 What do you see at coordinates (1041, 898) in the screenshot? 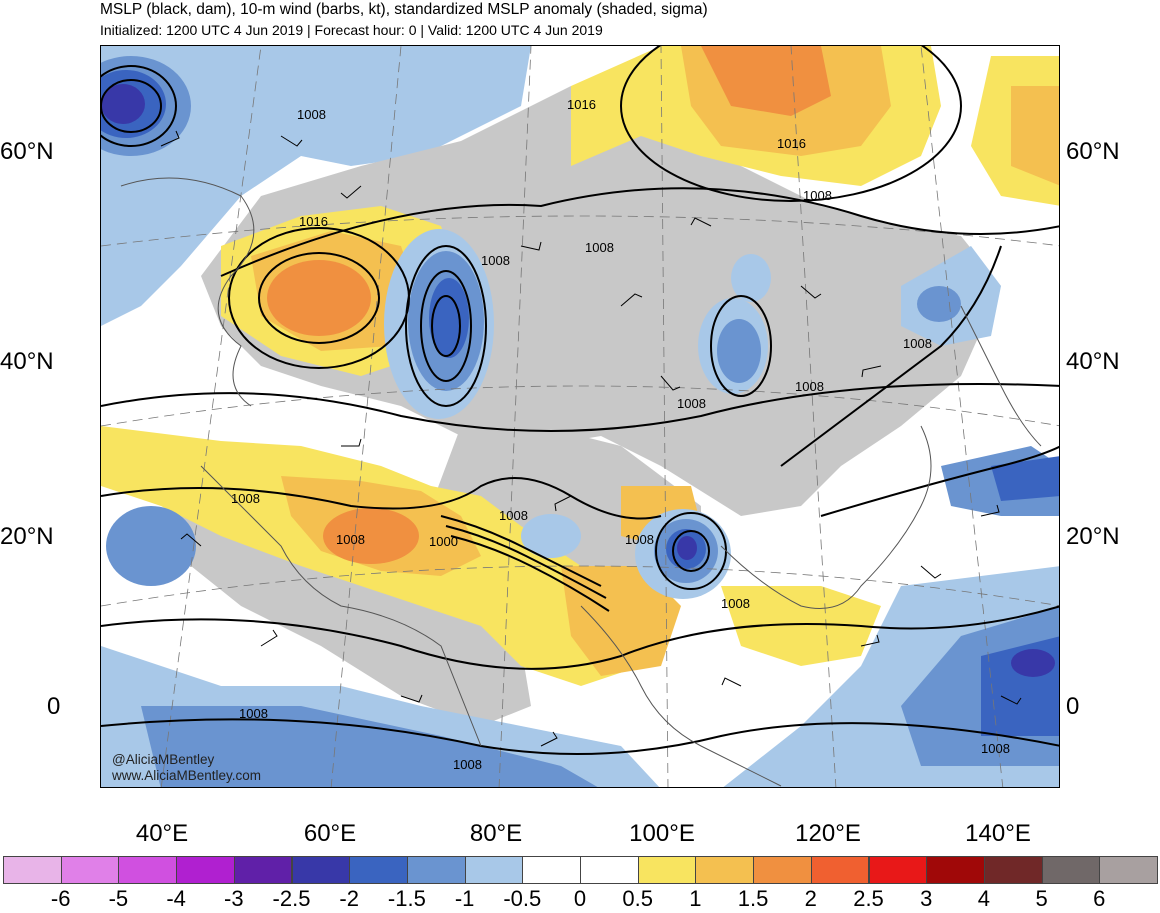
I see `colorbar-label: 5` at bounding box center [1041, 898].